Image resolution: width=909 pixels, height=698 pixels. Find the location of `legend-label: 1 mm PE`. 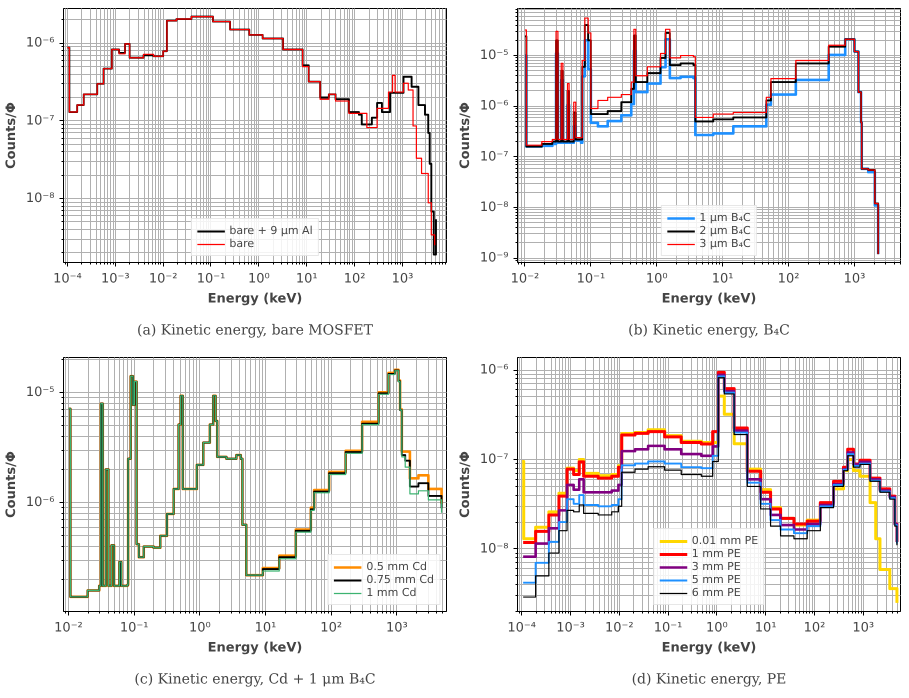

legend-label: 1 mm PE is located at coordinates (716, 553).